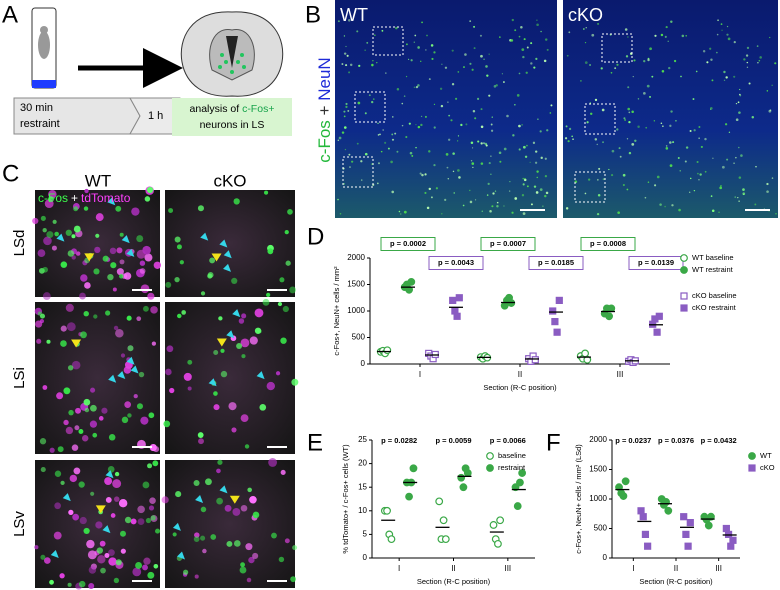 The image size is (780, 590). What do you see at coordinates (359, 337) in the screenshot?
I see `y-tick-label: 500` at bounding box center [359, 337].